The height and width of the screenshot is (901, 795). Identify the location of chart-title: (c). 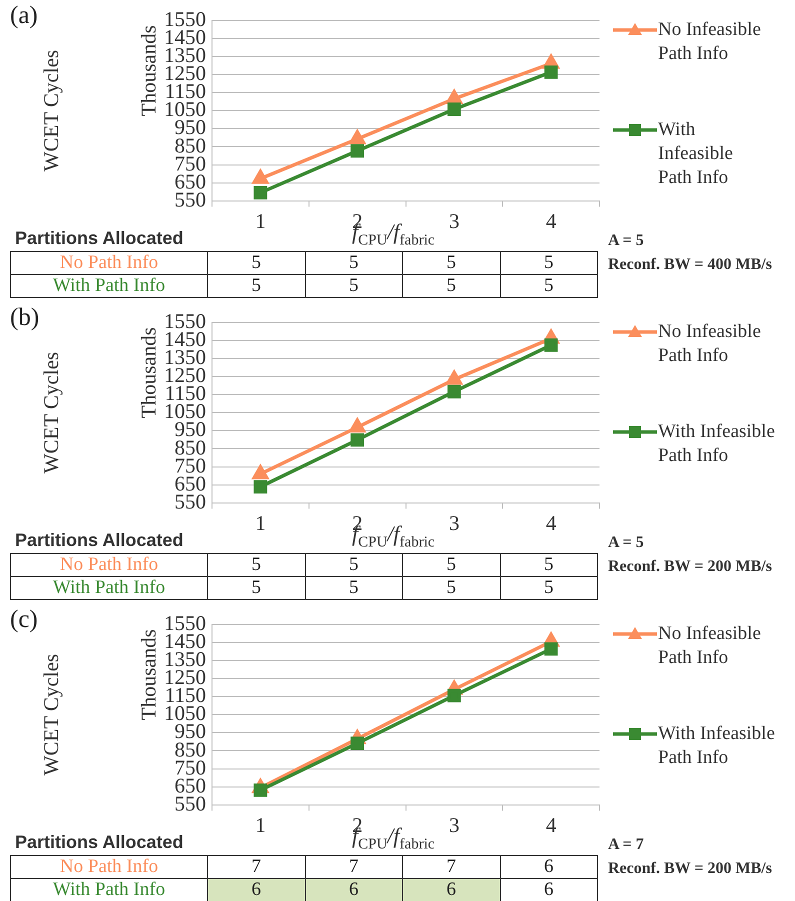
(24, 620).